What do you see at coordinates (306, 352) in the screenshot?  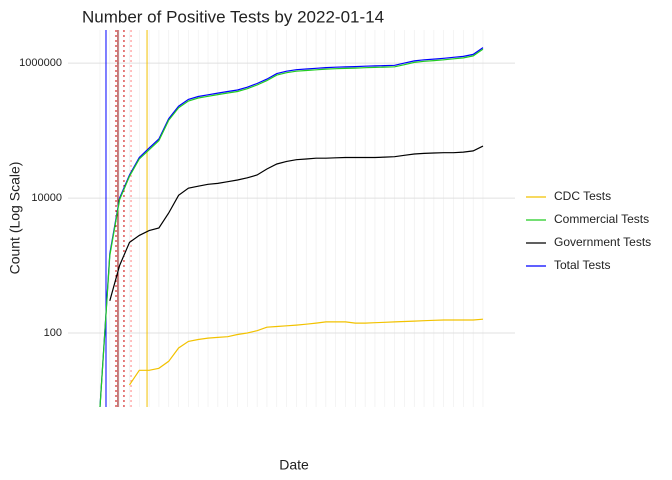 I see `series-line` at bounding box center [306, 352].